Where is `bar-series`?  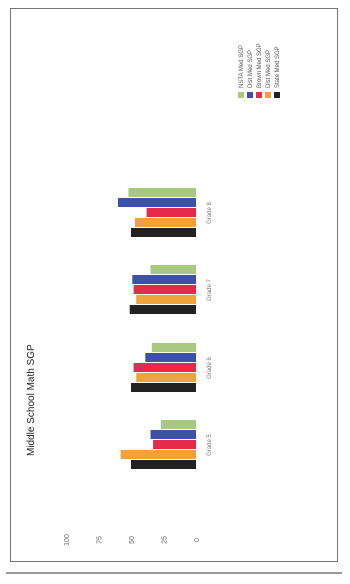 bar-series is located at coordinates (157, 328).